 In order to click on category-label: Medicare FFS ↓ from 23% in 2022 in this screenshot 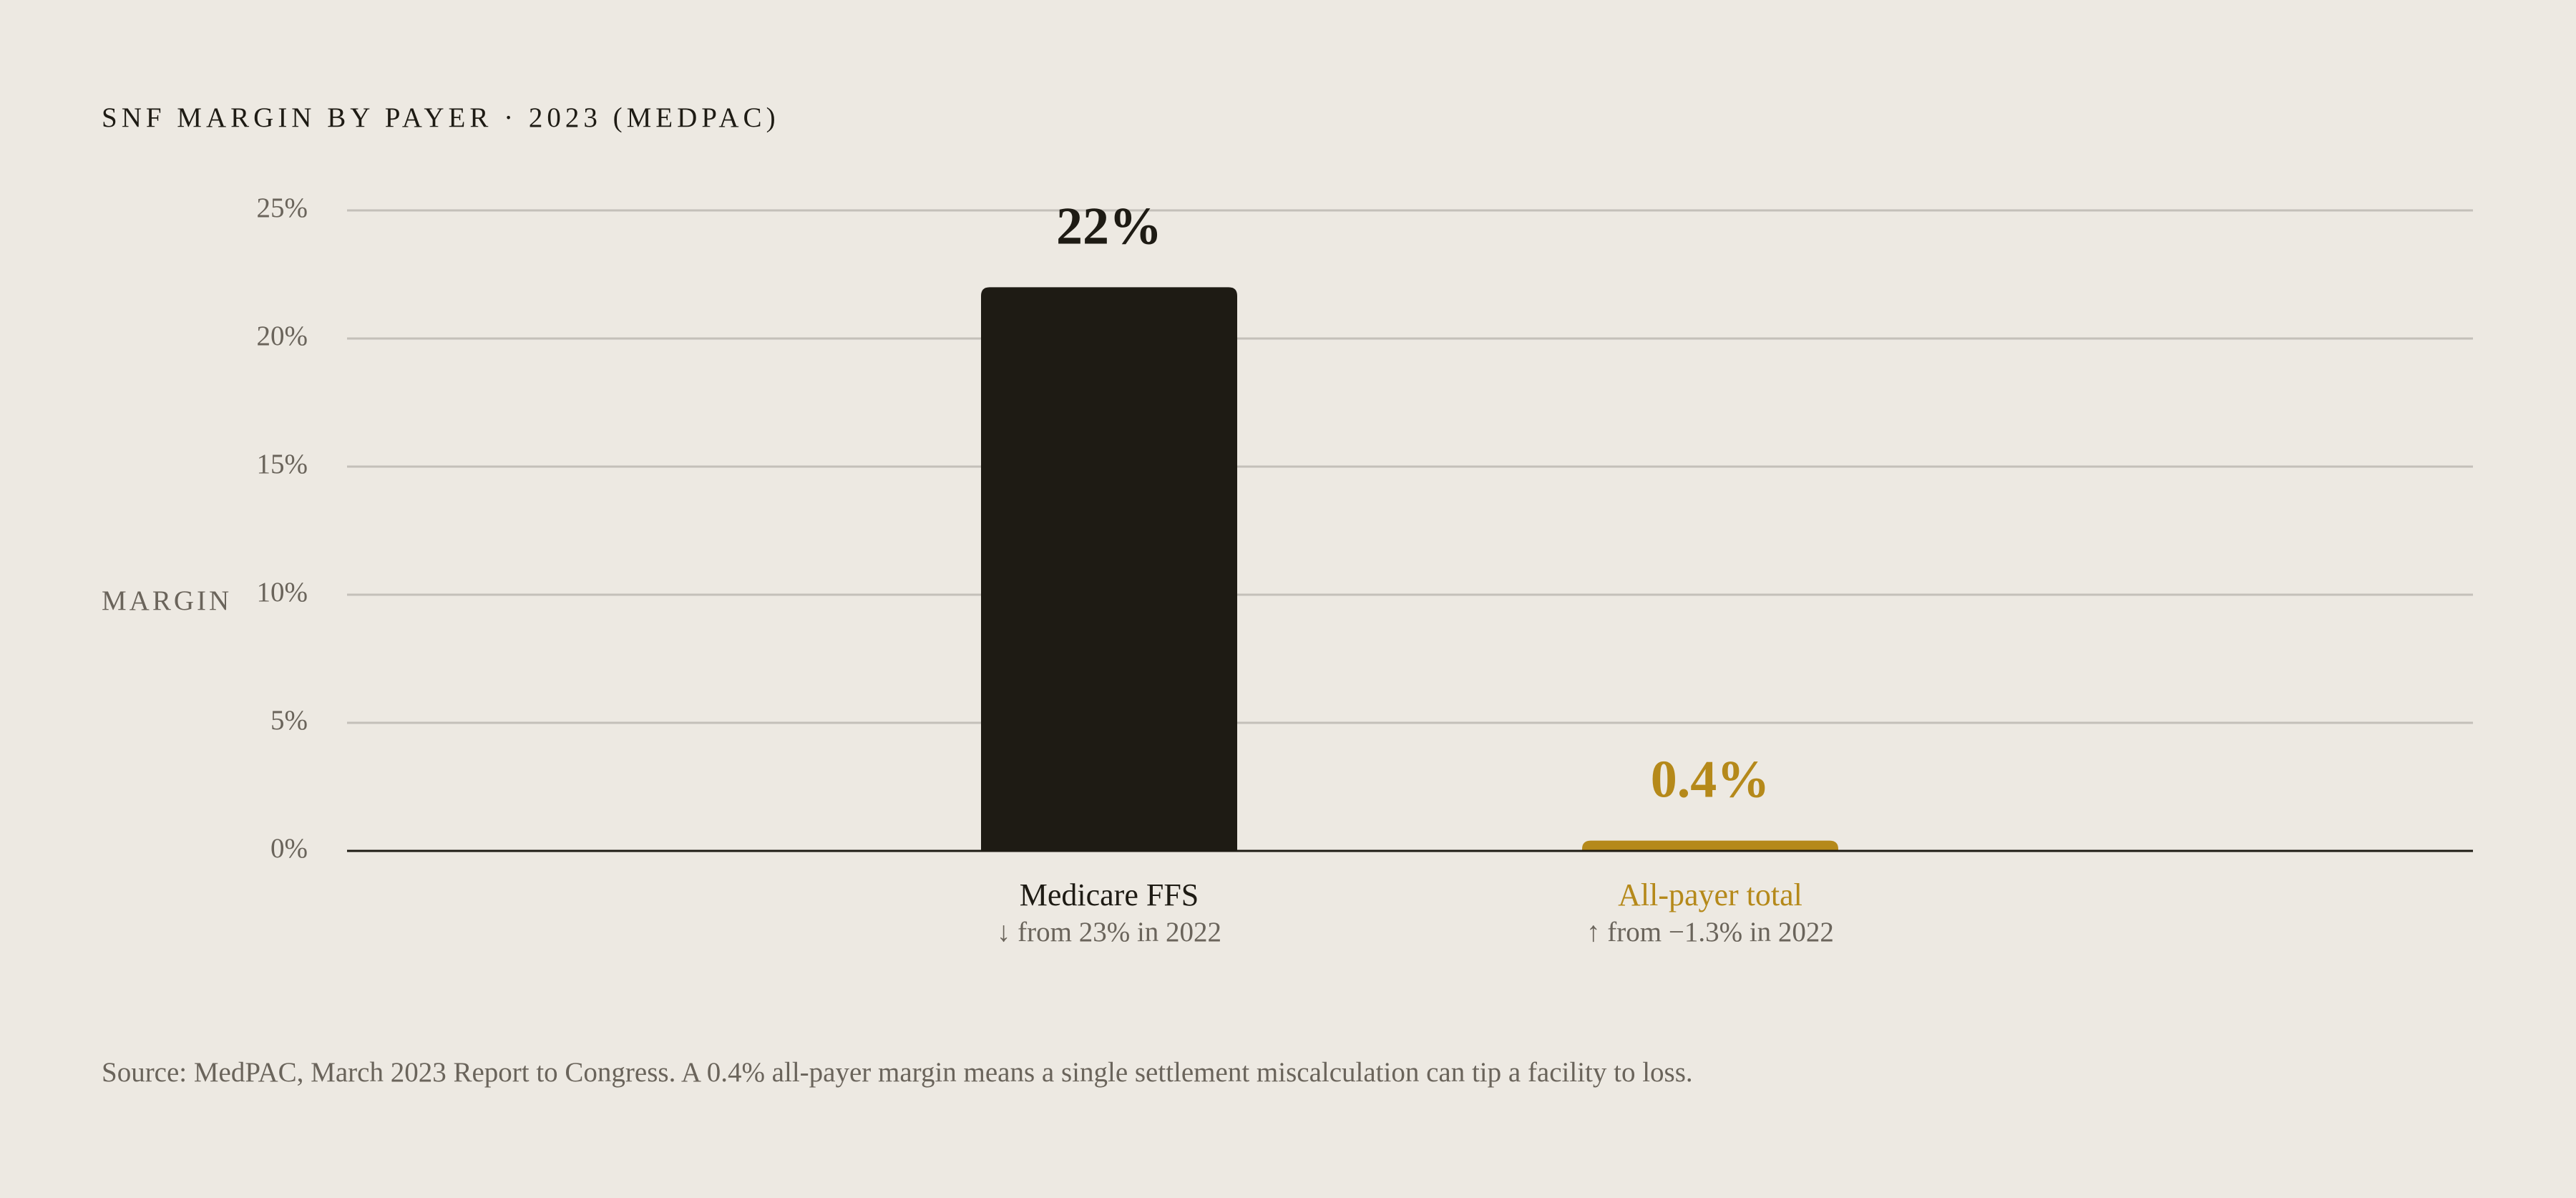, I will do `click(1109, 914)`.